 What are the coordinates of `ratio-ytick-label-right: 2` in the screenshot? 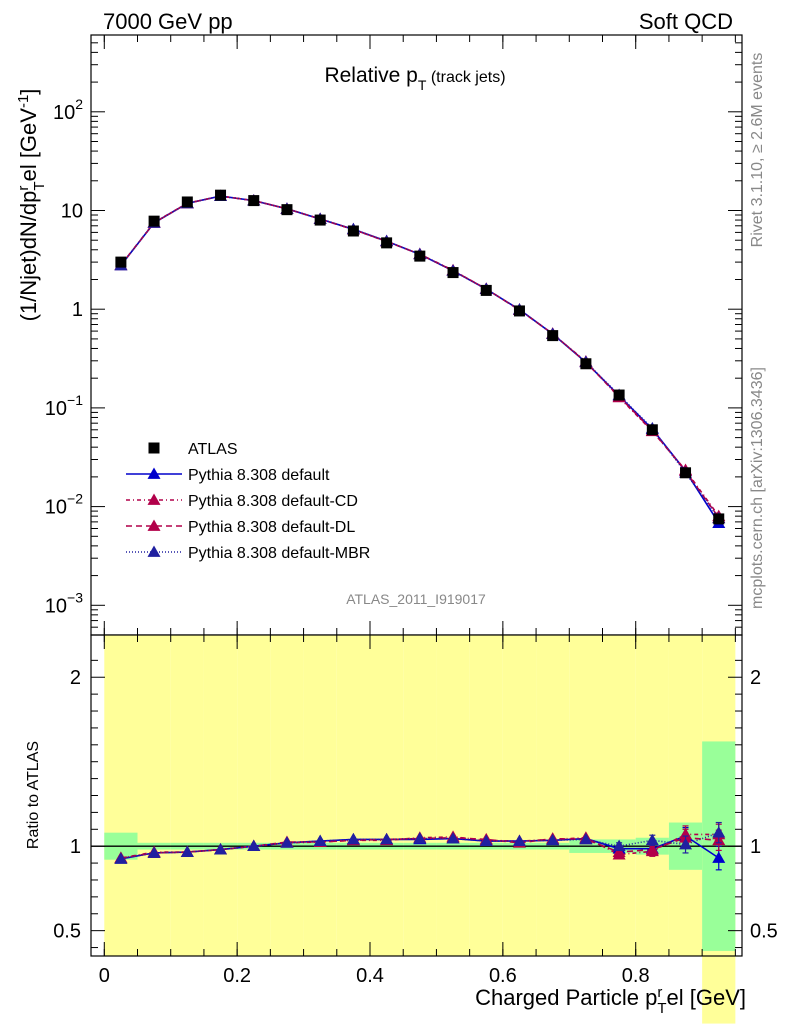 It's located at (755, 678).